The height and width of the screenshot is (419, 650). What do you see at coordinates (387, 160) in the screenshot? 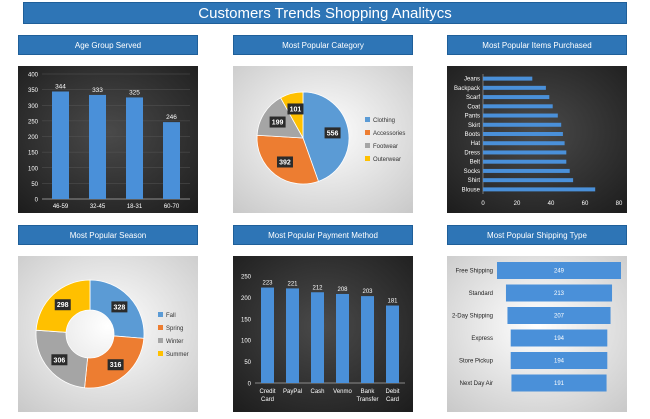
I see `legend-label: Outerwear` at bounding box center [387, 160].